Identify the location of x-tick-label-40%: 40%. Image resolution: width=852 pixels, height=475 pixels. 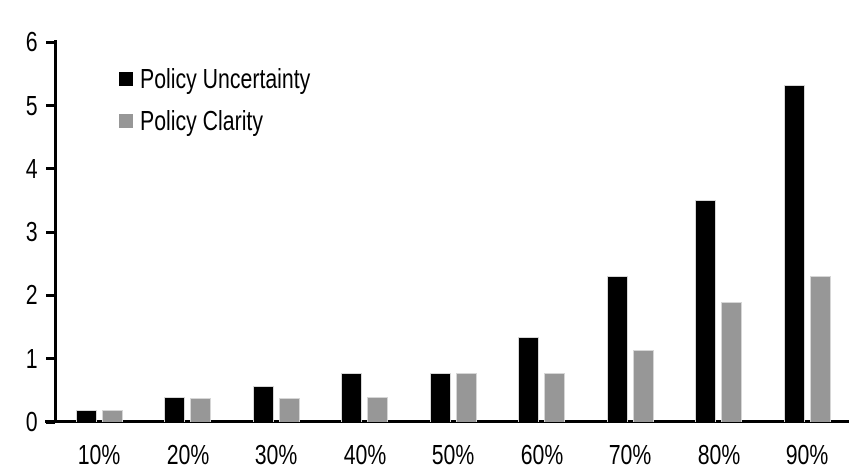
(365, 455).